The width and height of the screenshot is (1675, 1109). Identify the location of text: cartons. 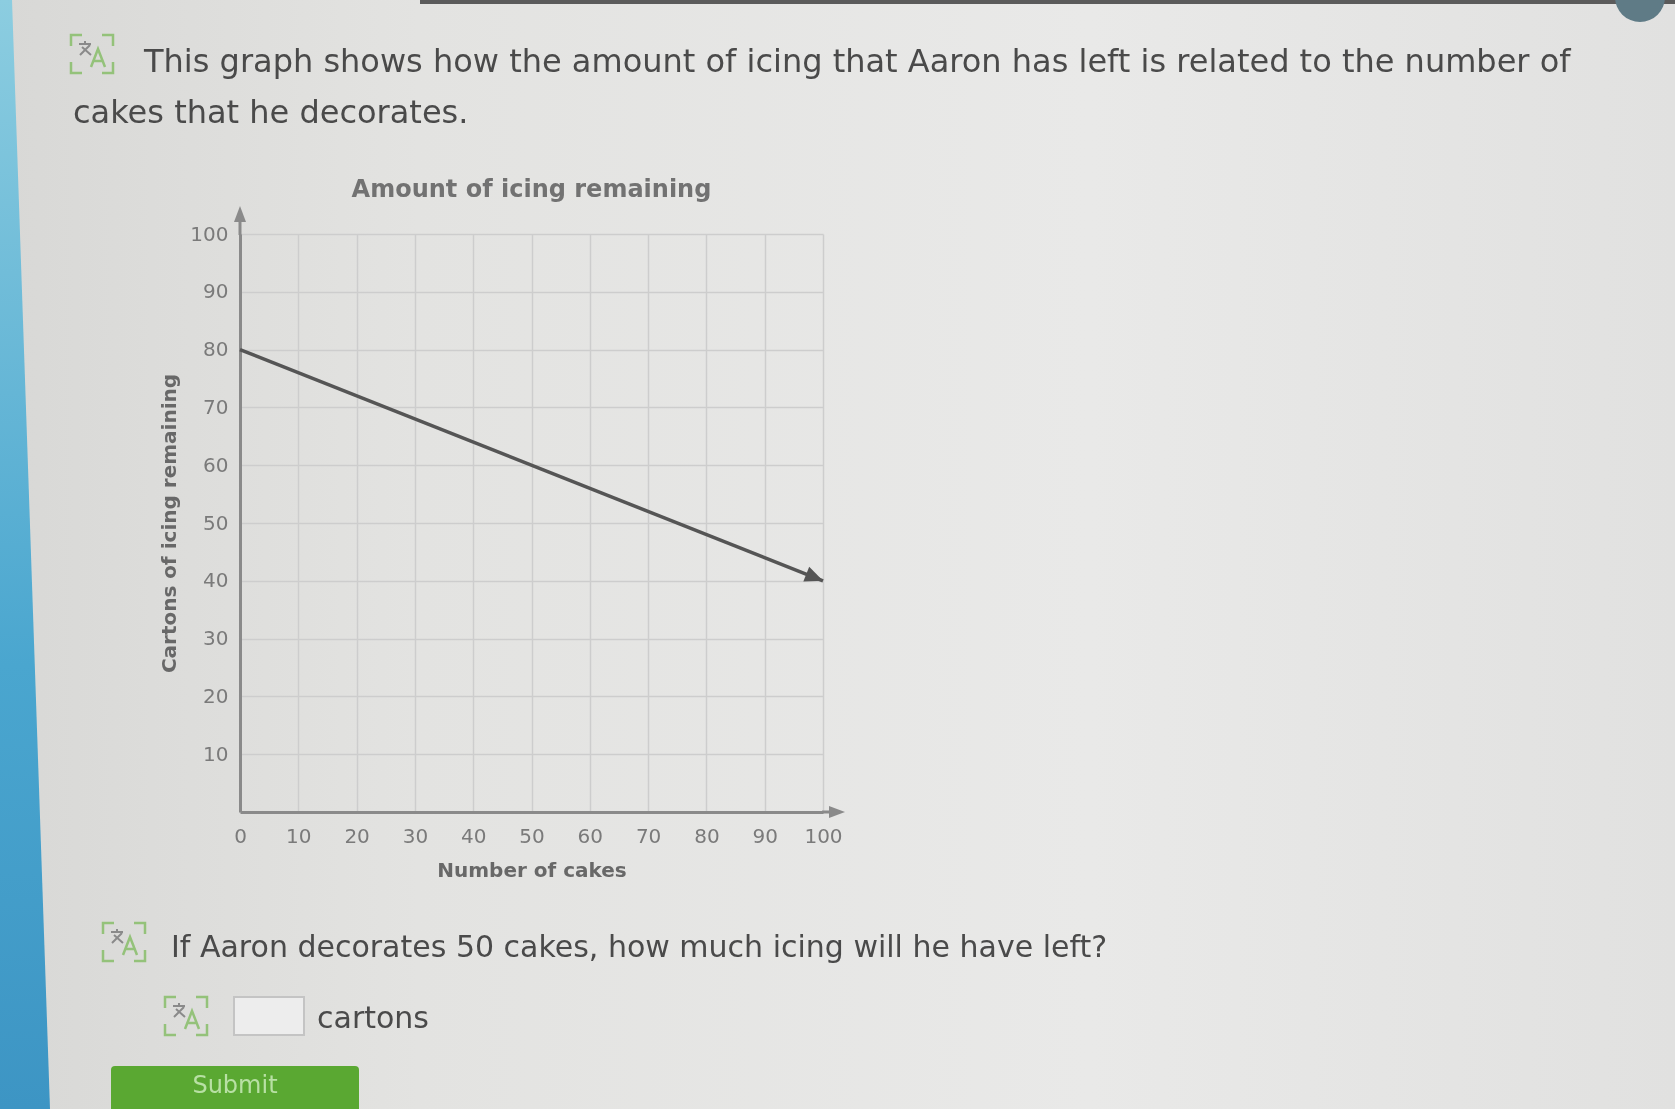
(373, 1017).